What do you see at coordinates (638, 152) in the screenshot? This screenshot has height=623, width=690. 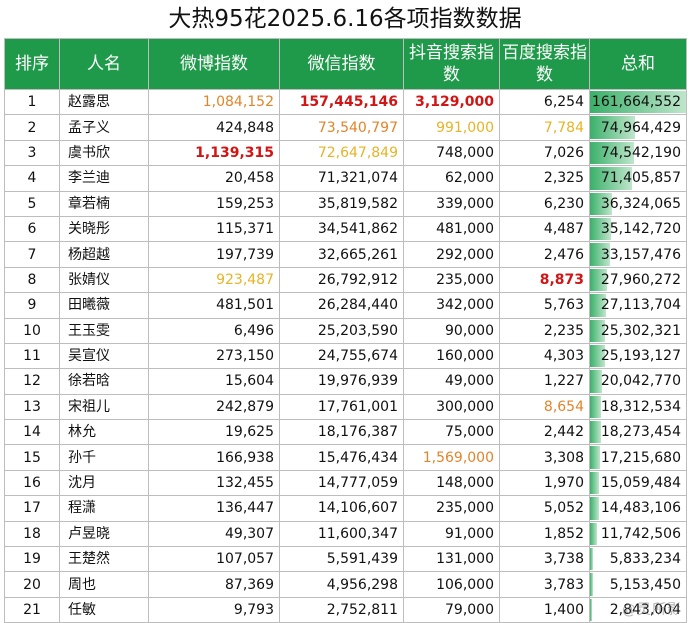 I see `cell-total: 74,542,190` at bounding box center [638, 152].